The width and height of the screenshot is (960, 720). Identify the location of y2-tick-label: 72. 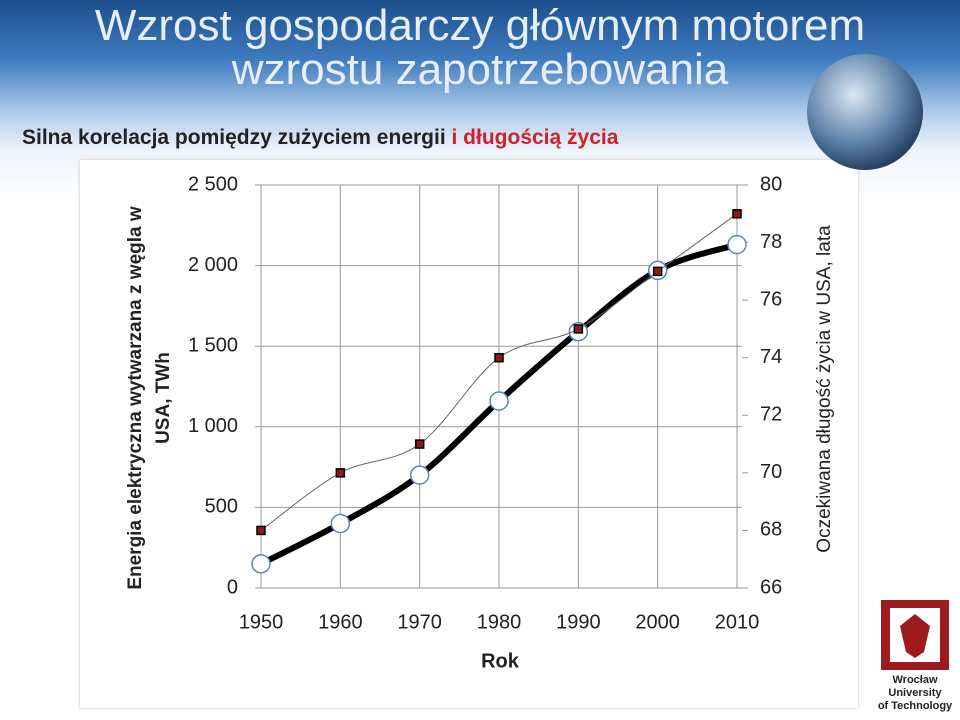
(771, 415).